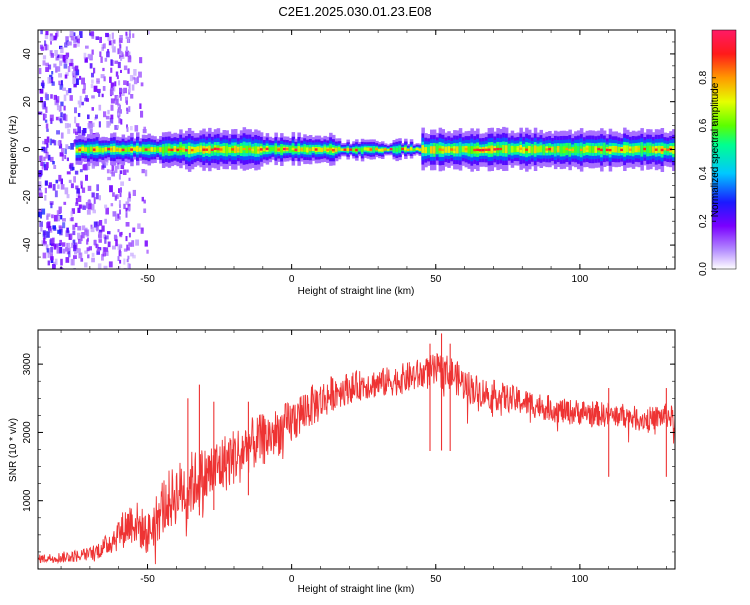 The image size is (750, 605). Describe the element at coordinates (436, 279) in the screenshot. I see `x-tick-label: 50` at that location.